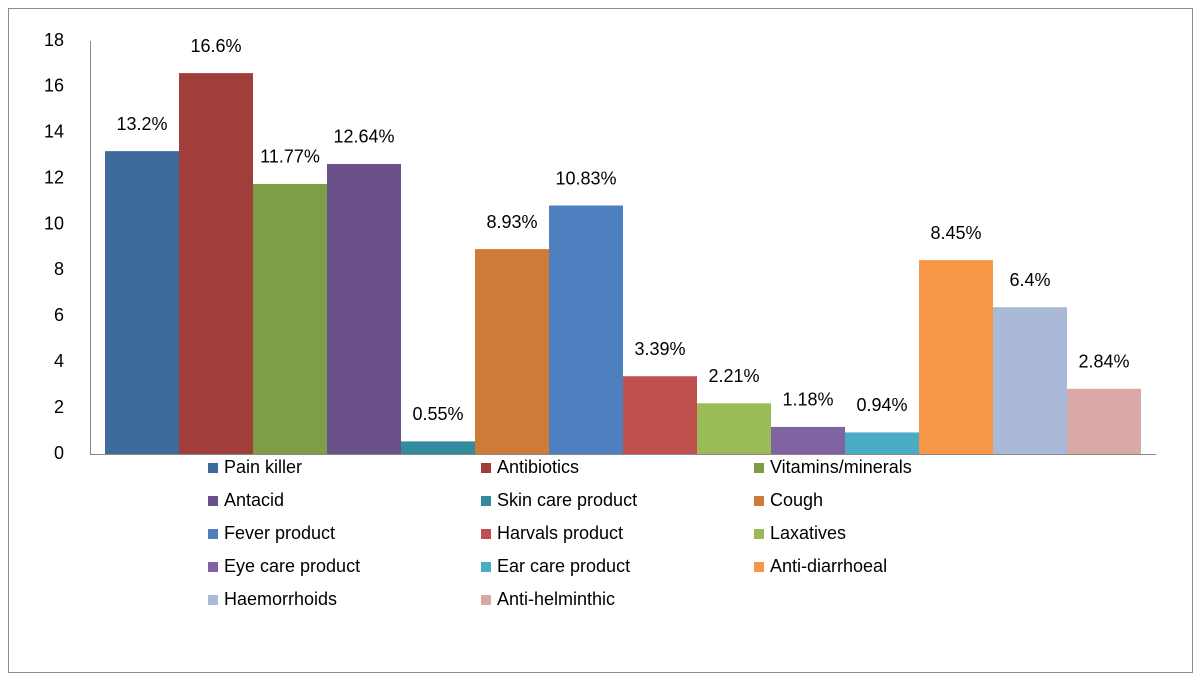 This screenshot has width=1201, height=680. I want to click on y-tick-label: 2, so click(59, 407).